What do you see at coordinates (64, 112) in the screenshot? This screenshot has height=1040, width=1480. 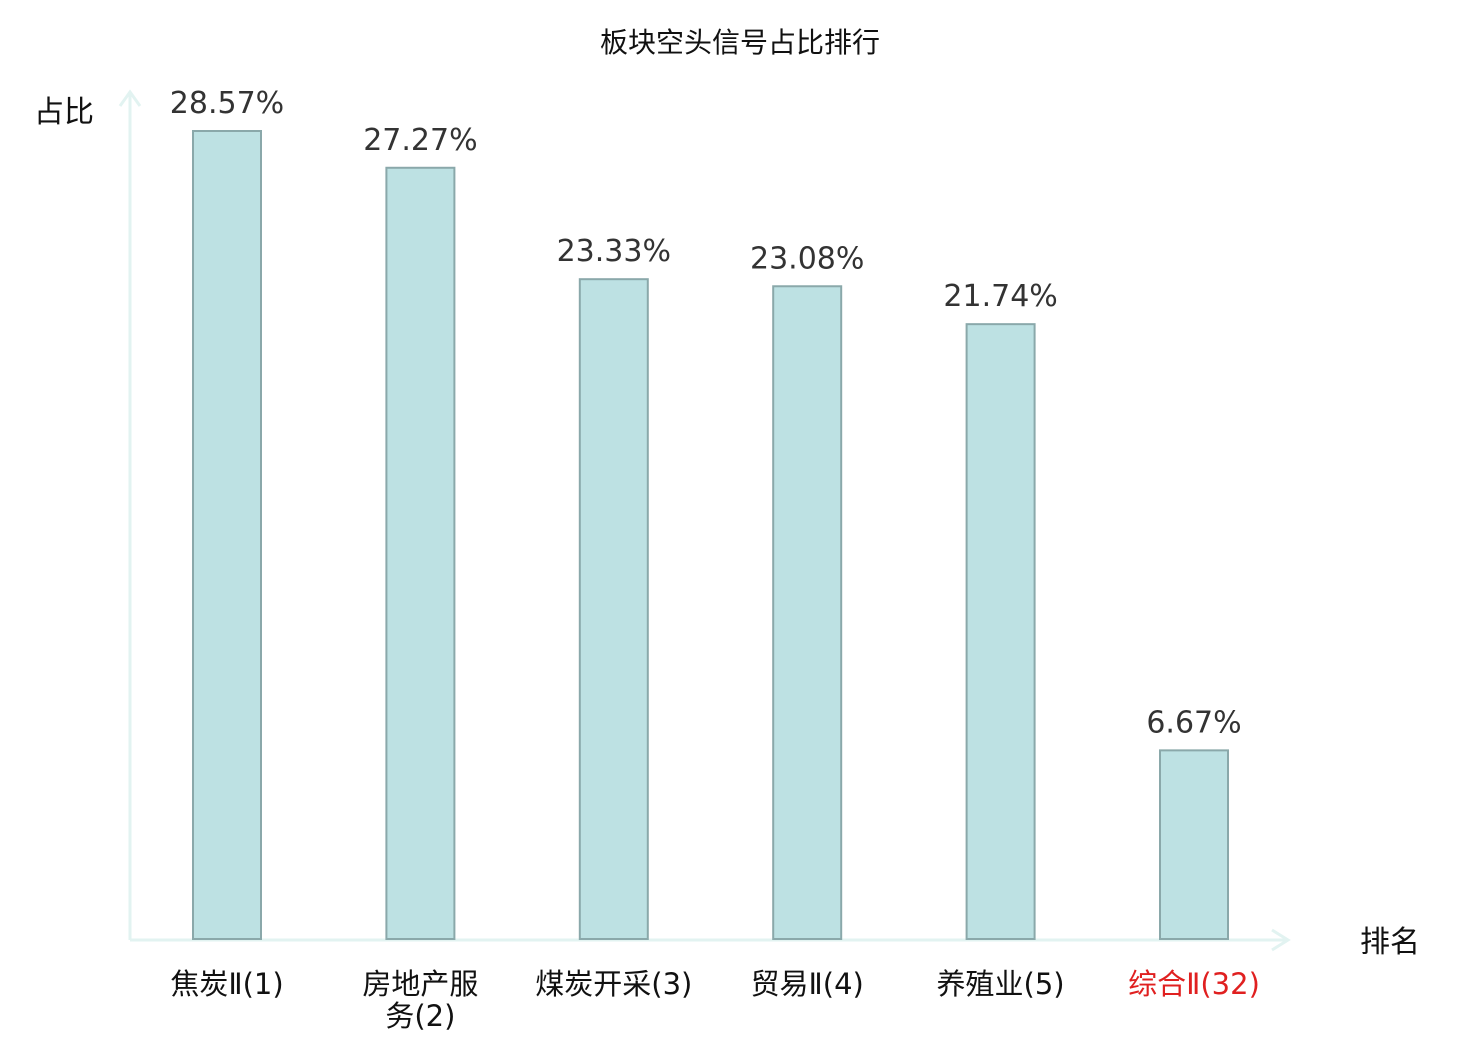 I see `y-axis-label: 占比` at bounding box center [64, 112].